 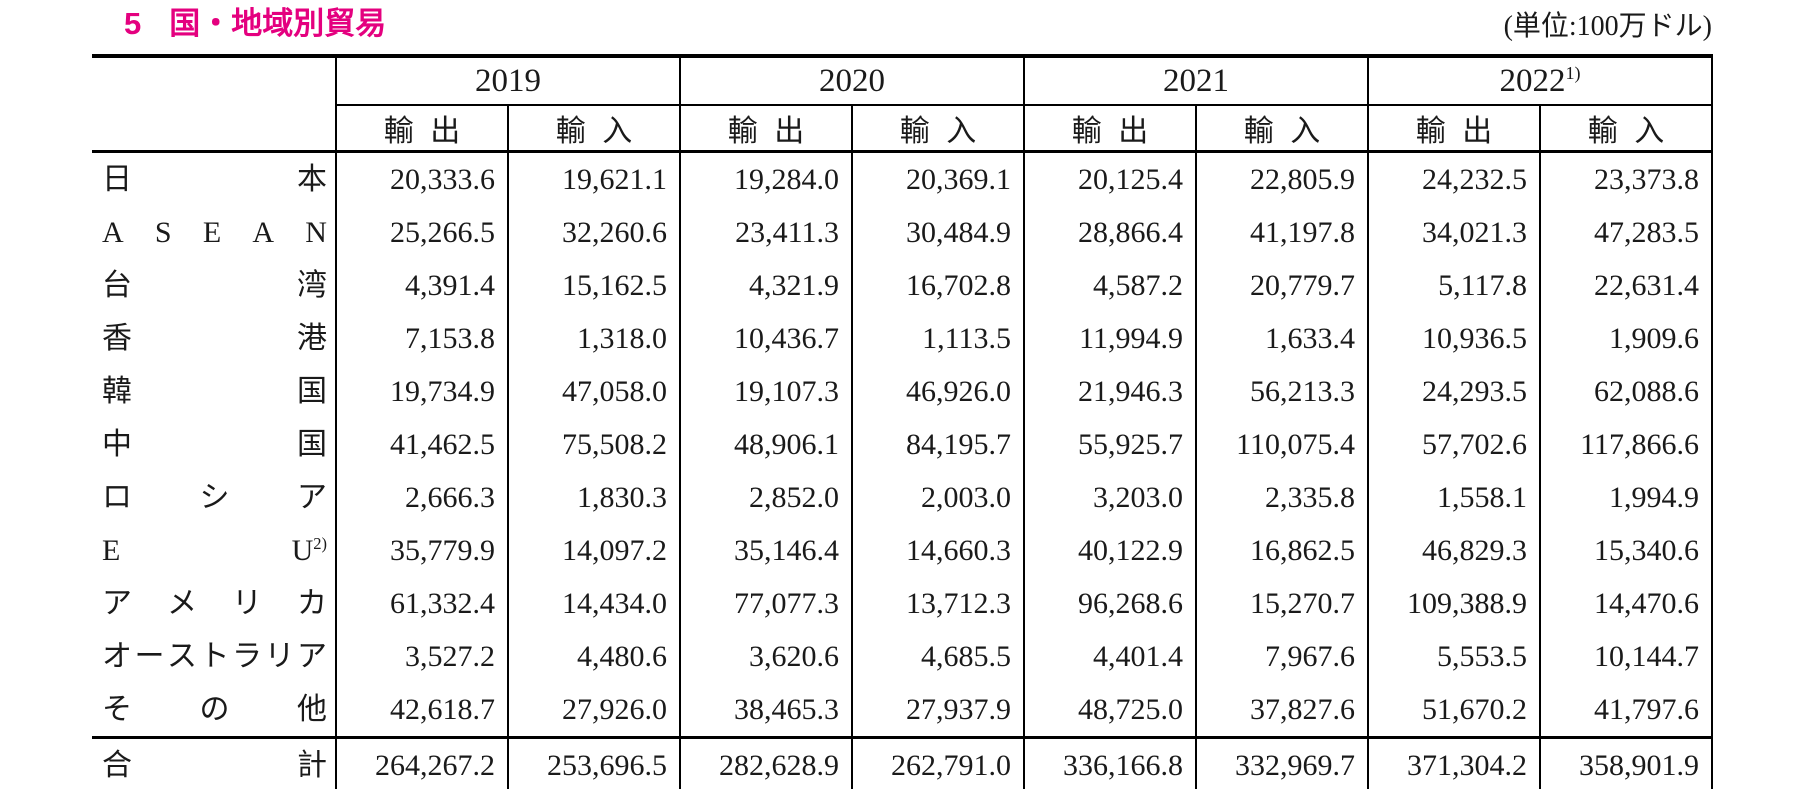 I want to click on data-cell: 15,162.5, so click(x=594, y=285).